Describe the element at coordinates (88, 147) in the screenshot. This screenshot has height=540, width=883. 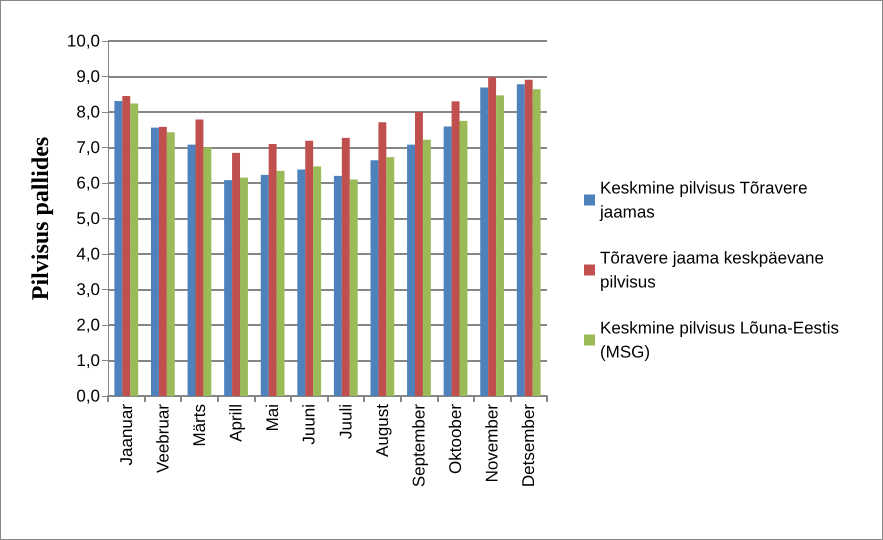
I see `y-tick-label: 7,0` at that location.